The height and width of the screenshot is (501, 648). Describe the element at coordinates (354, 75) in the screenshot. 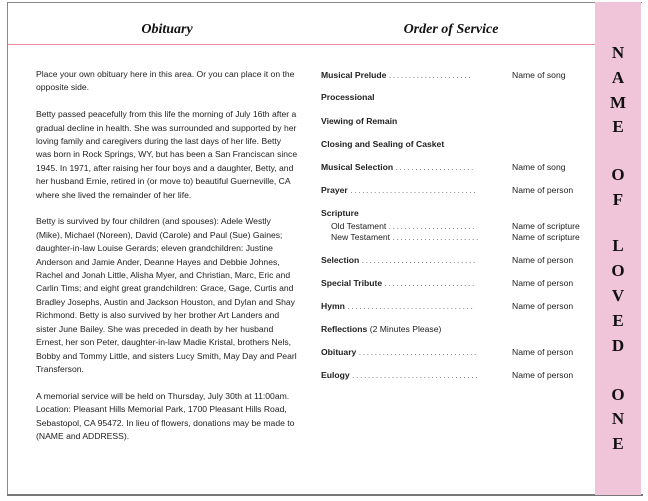

I see `service-item-label: Musical Prelude` at that location.